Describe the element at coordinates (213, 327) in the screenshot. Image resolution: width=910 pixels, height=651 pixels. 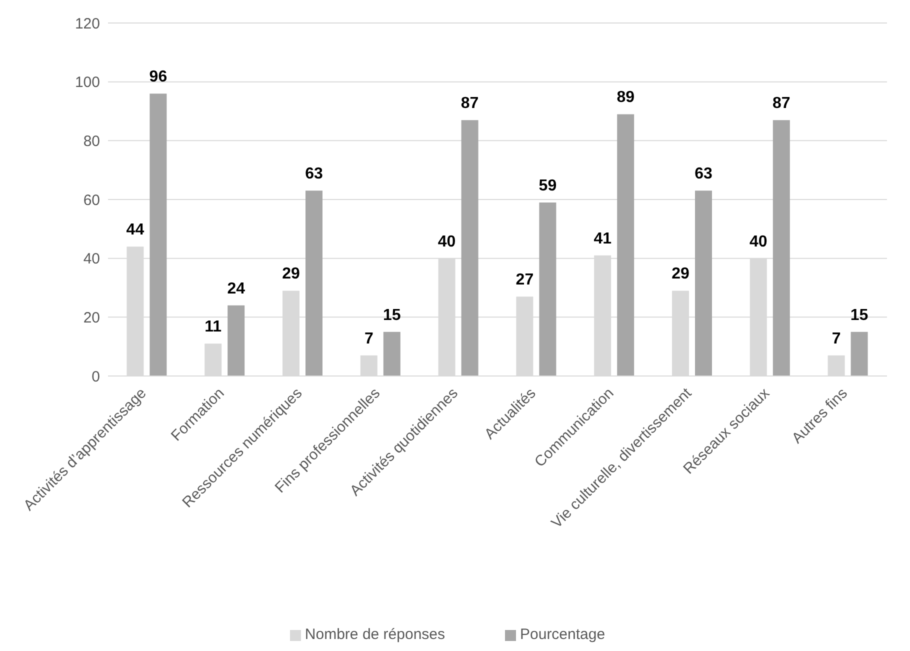
I see `data-label: 11` at that location.